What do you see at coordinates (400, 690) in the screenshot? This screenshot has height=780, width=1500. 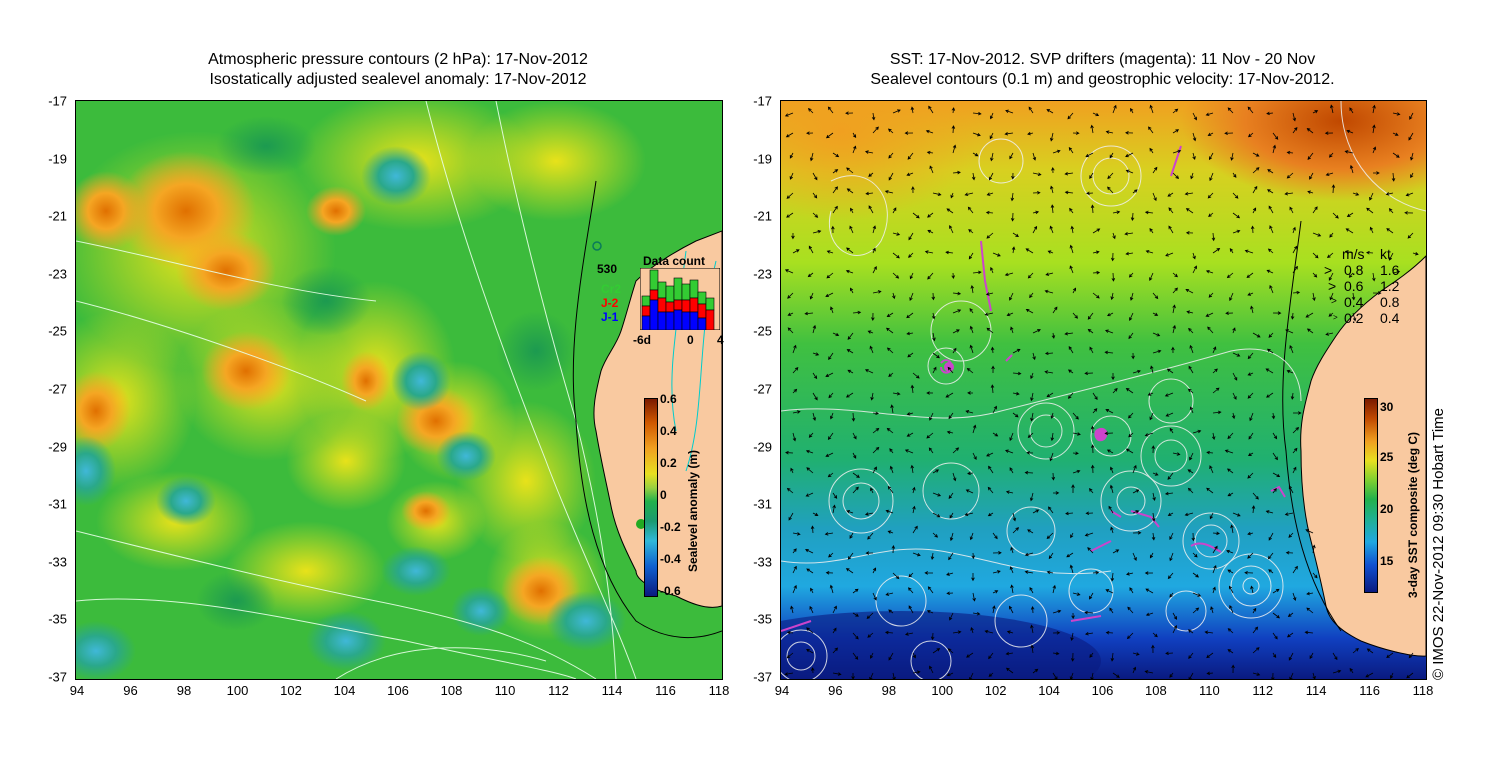 I see `left-x-axis: 94 96 98 100 102 104 106 108 110 112 114 116 118` at bounding box center [400, 690].